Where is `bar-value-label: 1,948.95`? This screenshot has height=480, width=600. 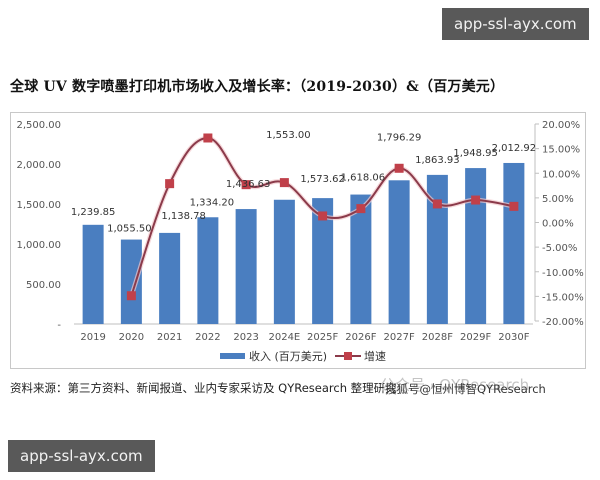 bar-value-label: 1,948.95 is located at coordinates (475, 153).